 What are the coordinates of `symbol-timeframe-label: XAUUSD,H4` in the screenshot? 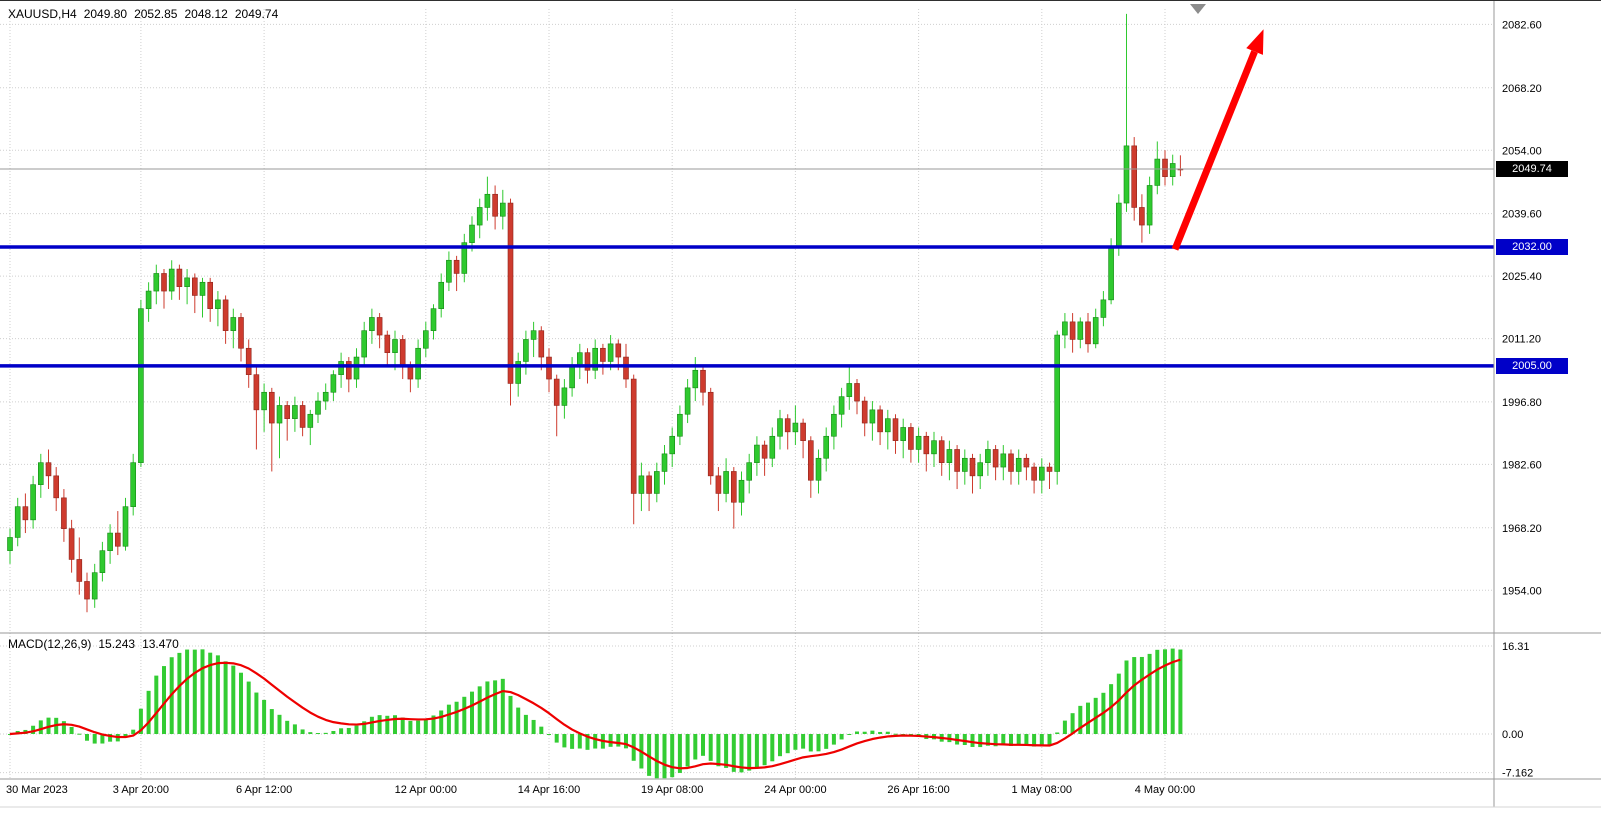 It's located at (42, 14).